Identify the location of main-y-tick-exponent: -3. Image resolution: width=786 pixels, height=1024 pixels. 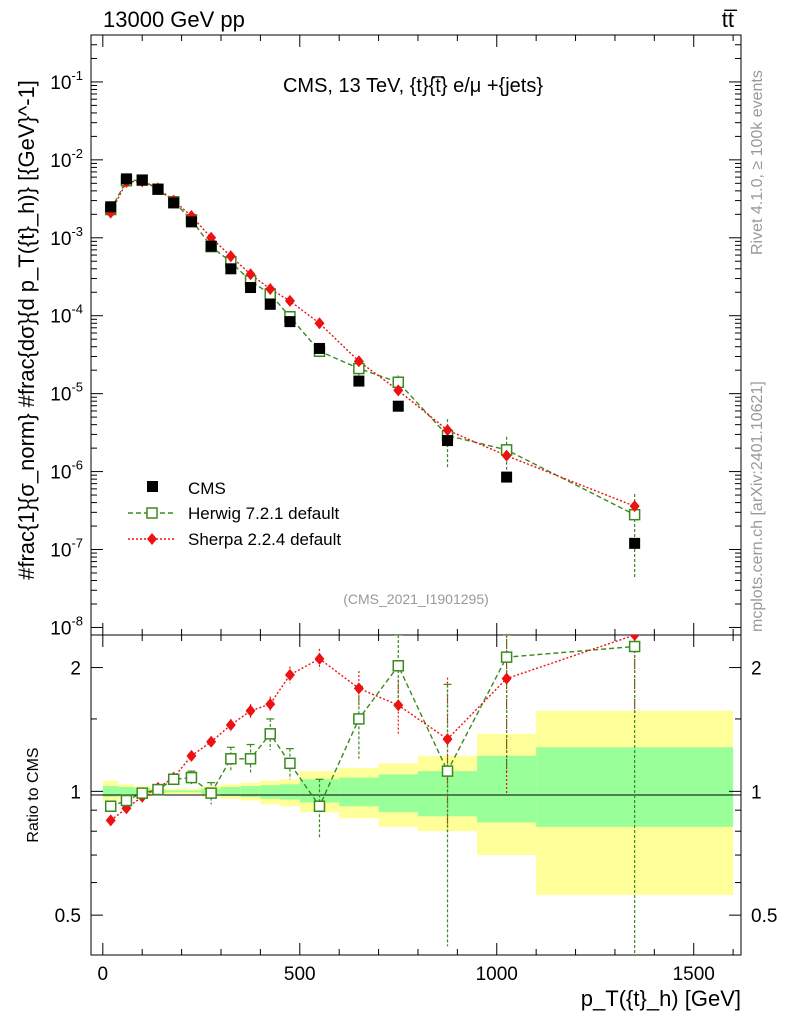
(77, 231).